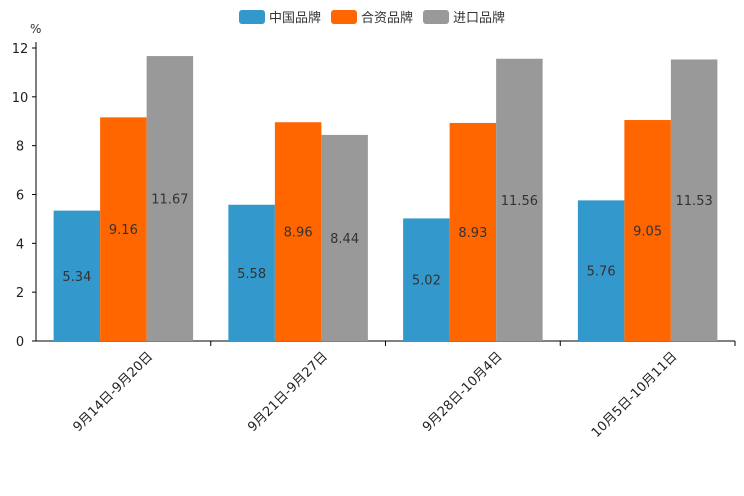  I want to click on bar-value-label: 5.34, so click(76, 277).